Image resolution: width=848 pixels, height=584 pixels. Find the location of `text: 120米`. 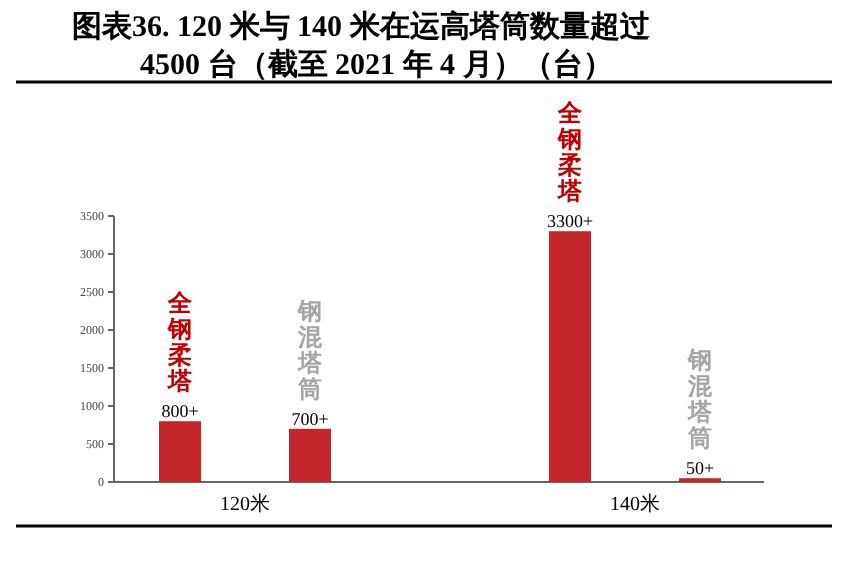

text: 120米 is located at coordinates (245, 504).